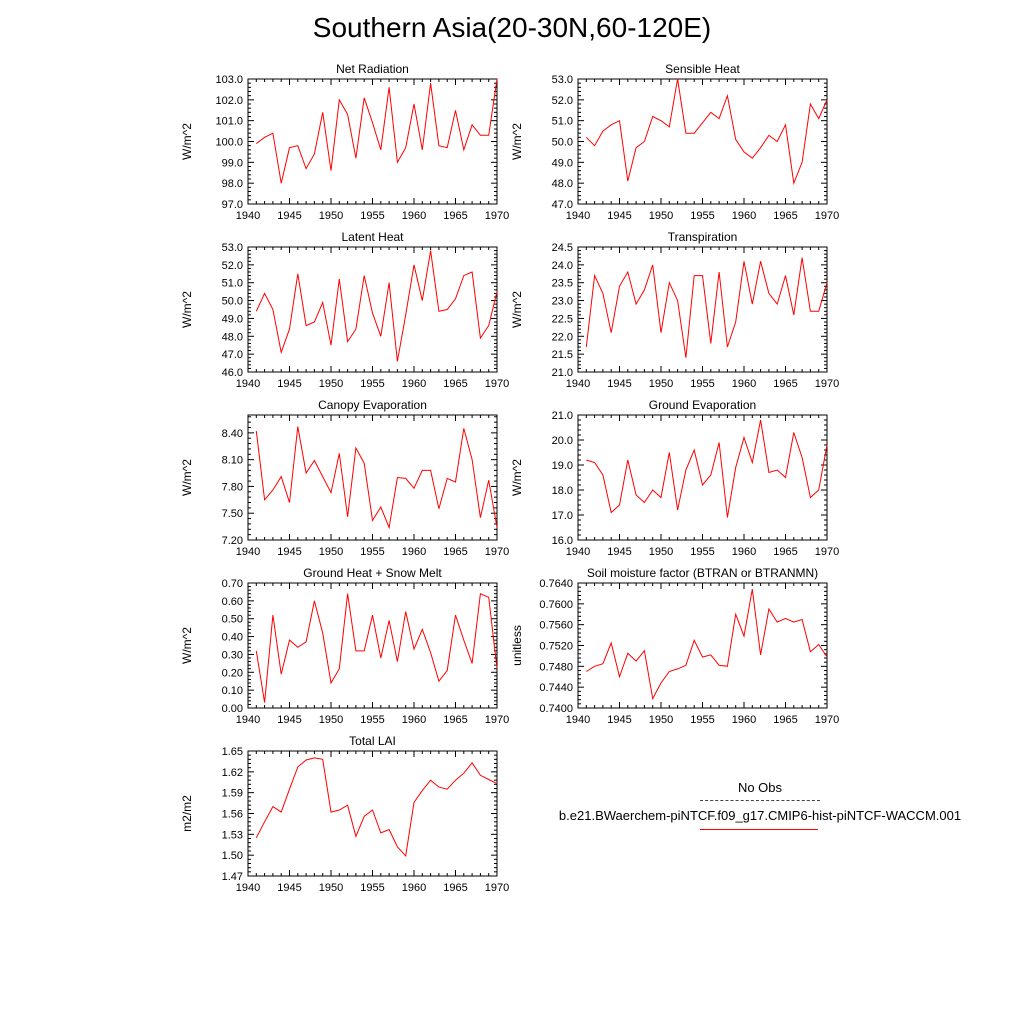 The width and height of the screenshot is (1024, 1024). What do you see at coordinates (556, 688) in the screenshot?
I see `y-tick-label: 0.7440` at bounding box center [556, 688].